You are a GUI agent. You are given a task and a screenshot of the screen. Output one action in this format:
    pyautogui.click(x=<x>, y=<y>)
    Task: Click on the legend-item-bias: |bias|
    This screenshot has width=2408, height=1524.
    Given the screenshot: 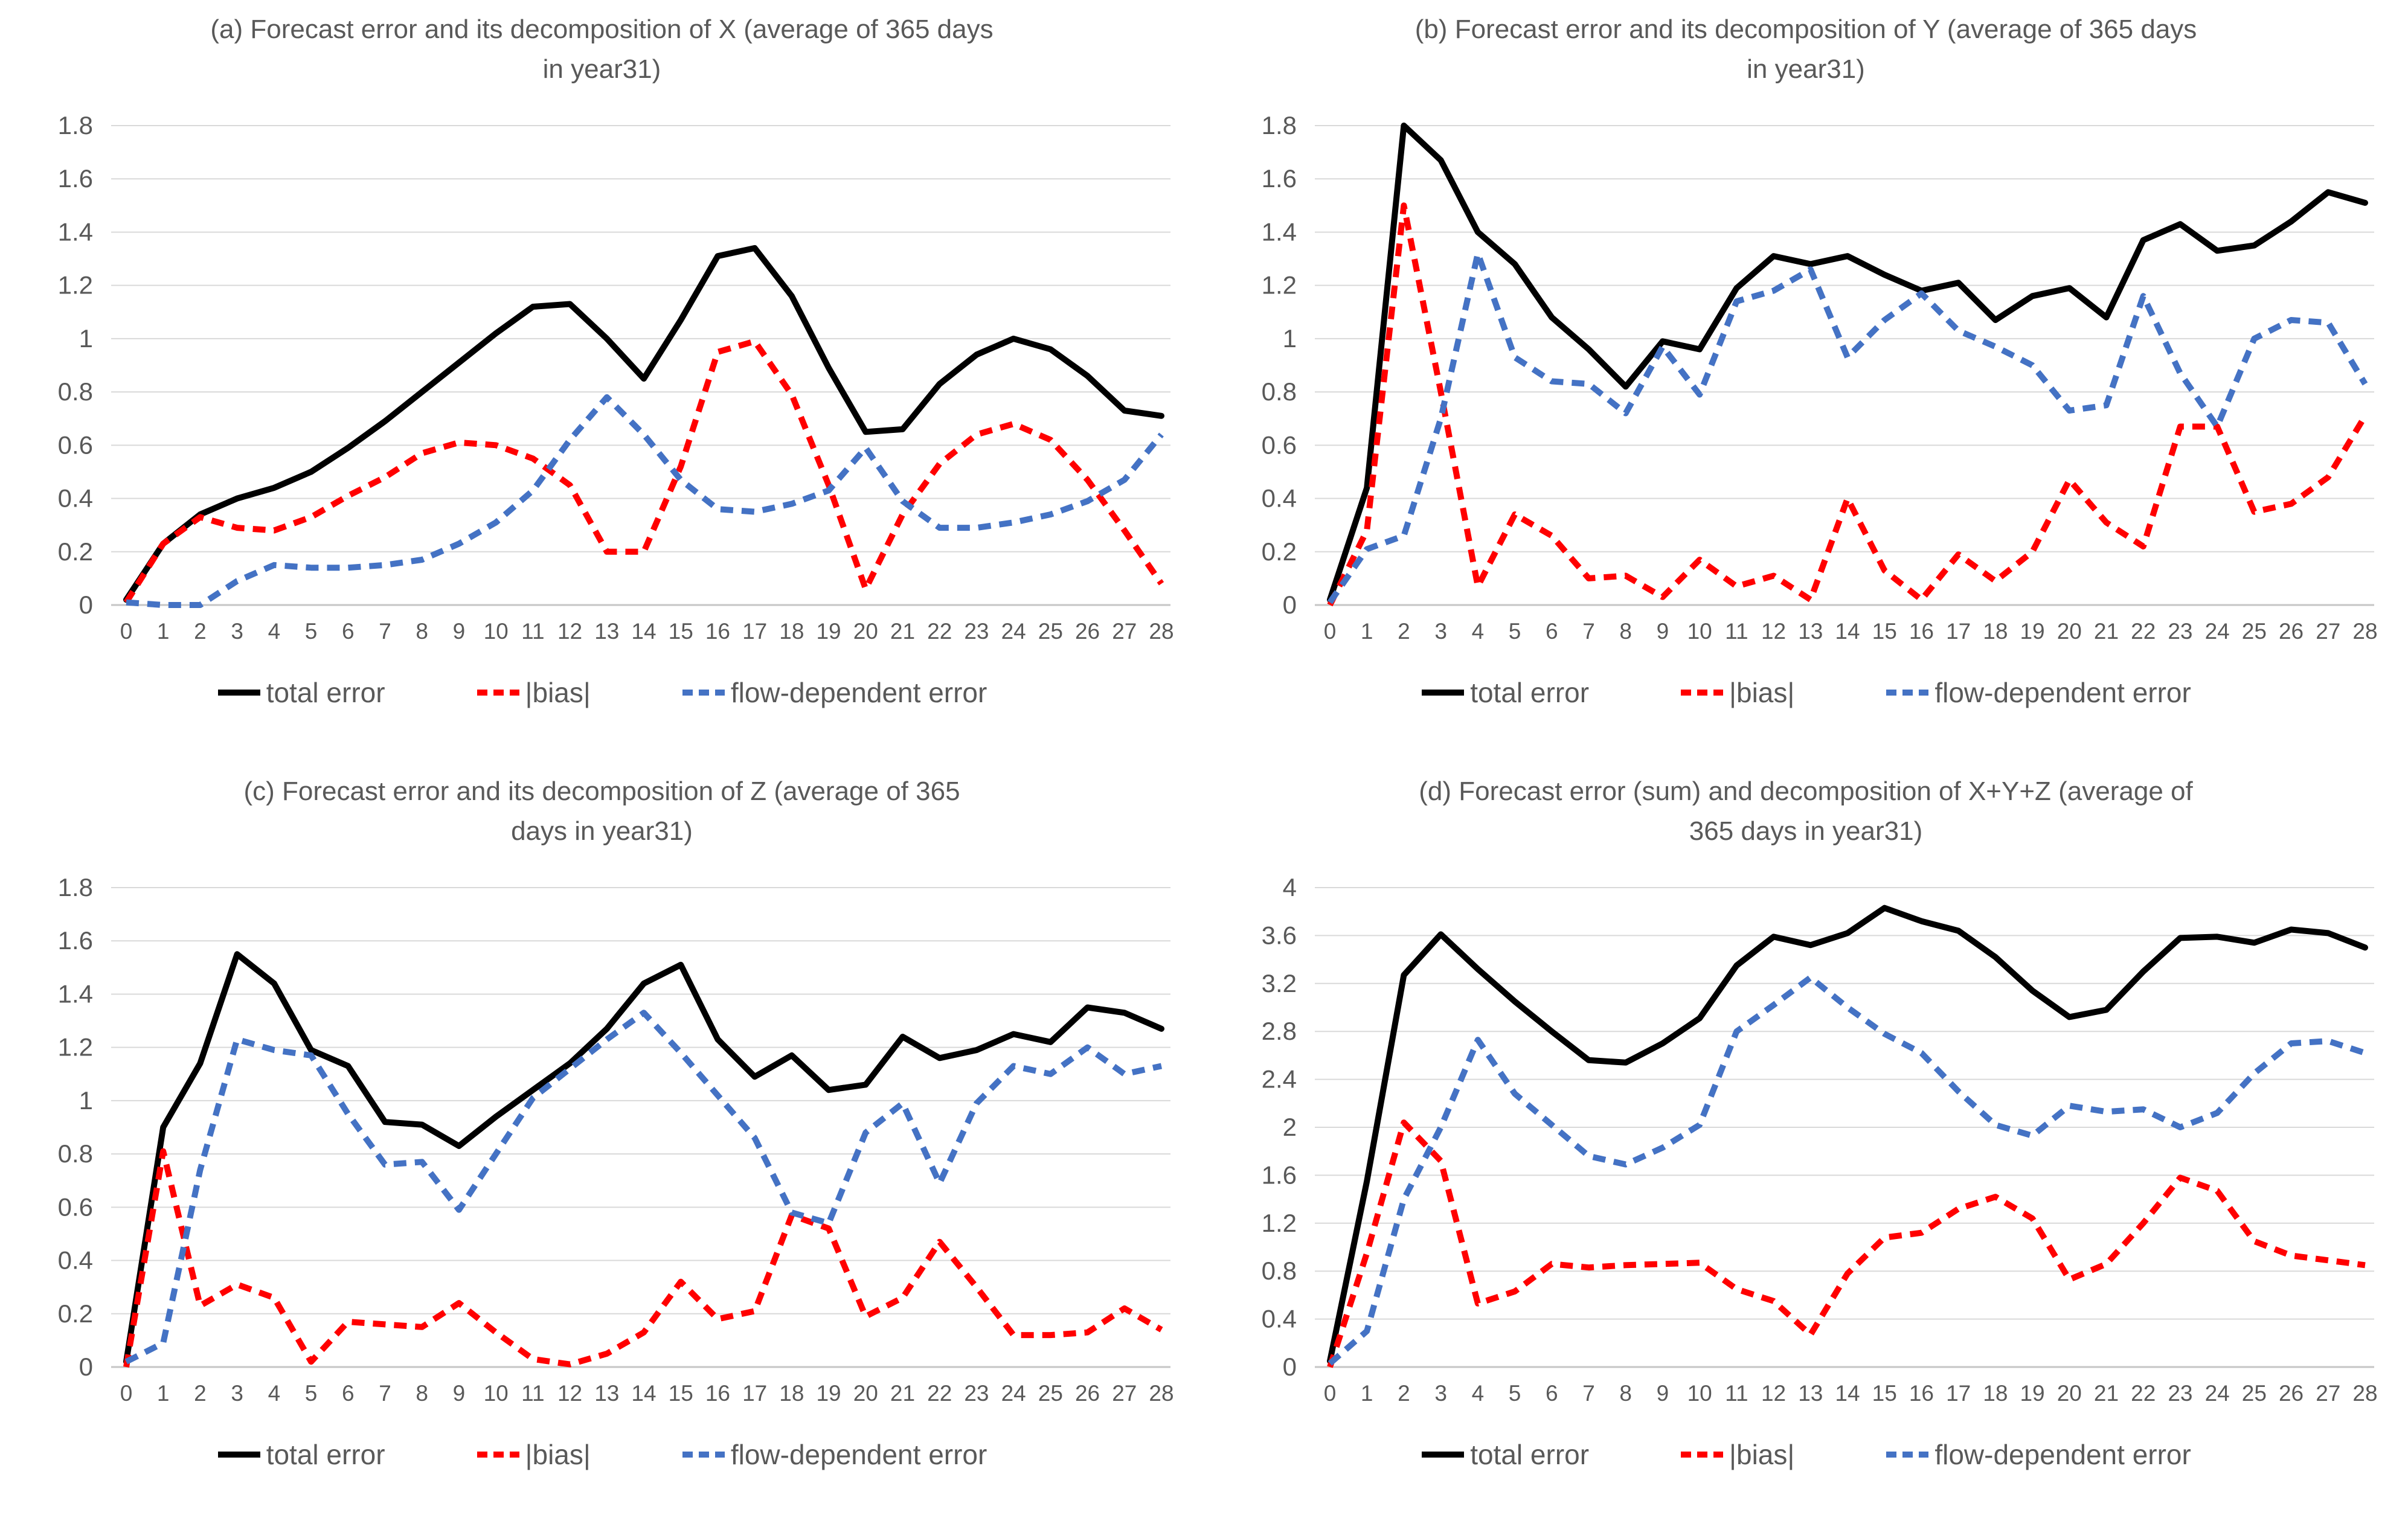 What is the action you would take?
    pyautogui.click(x=1737, y=692)
    